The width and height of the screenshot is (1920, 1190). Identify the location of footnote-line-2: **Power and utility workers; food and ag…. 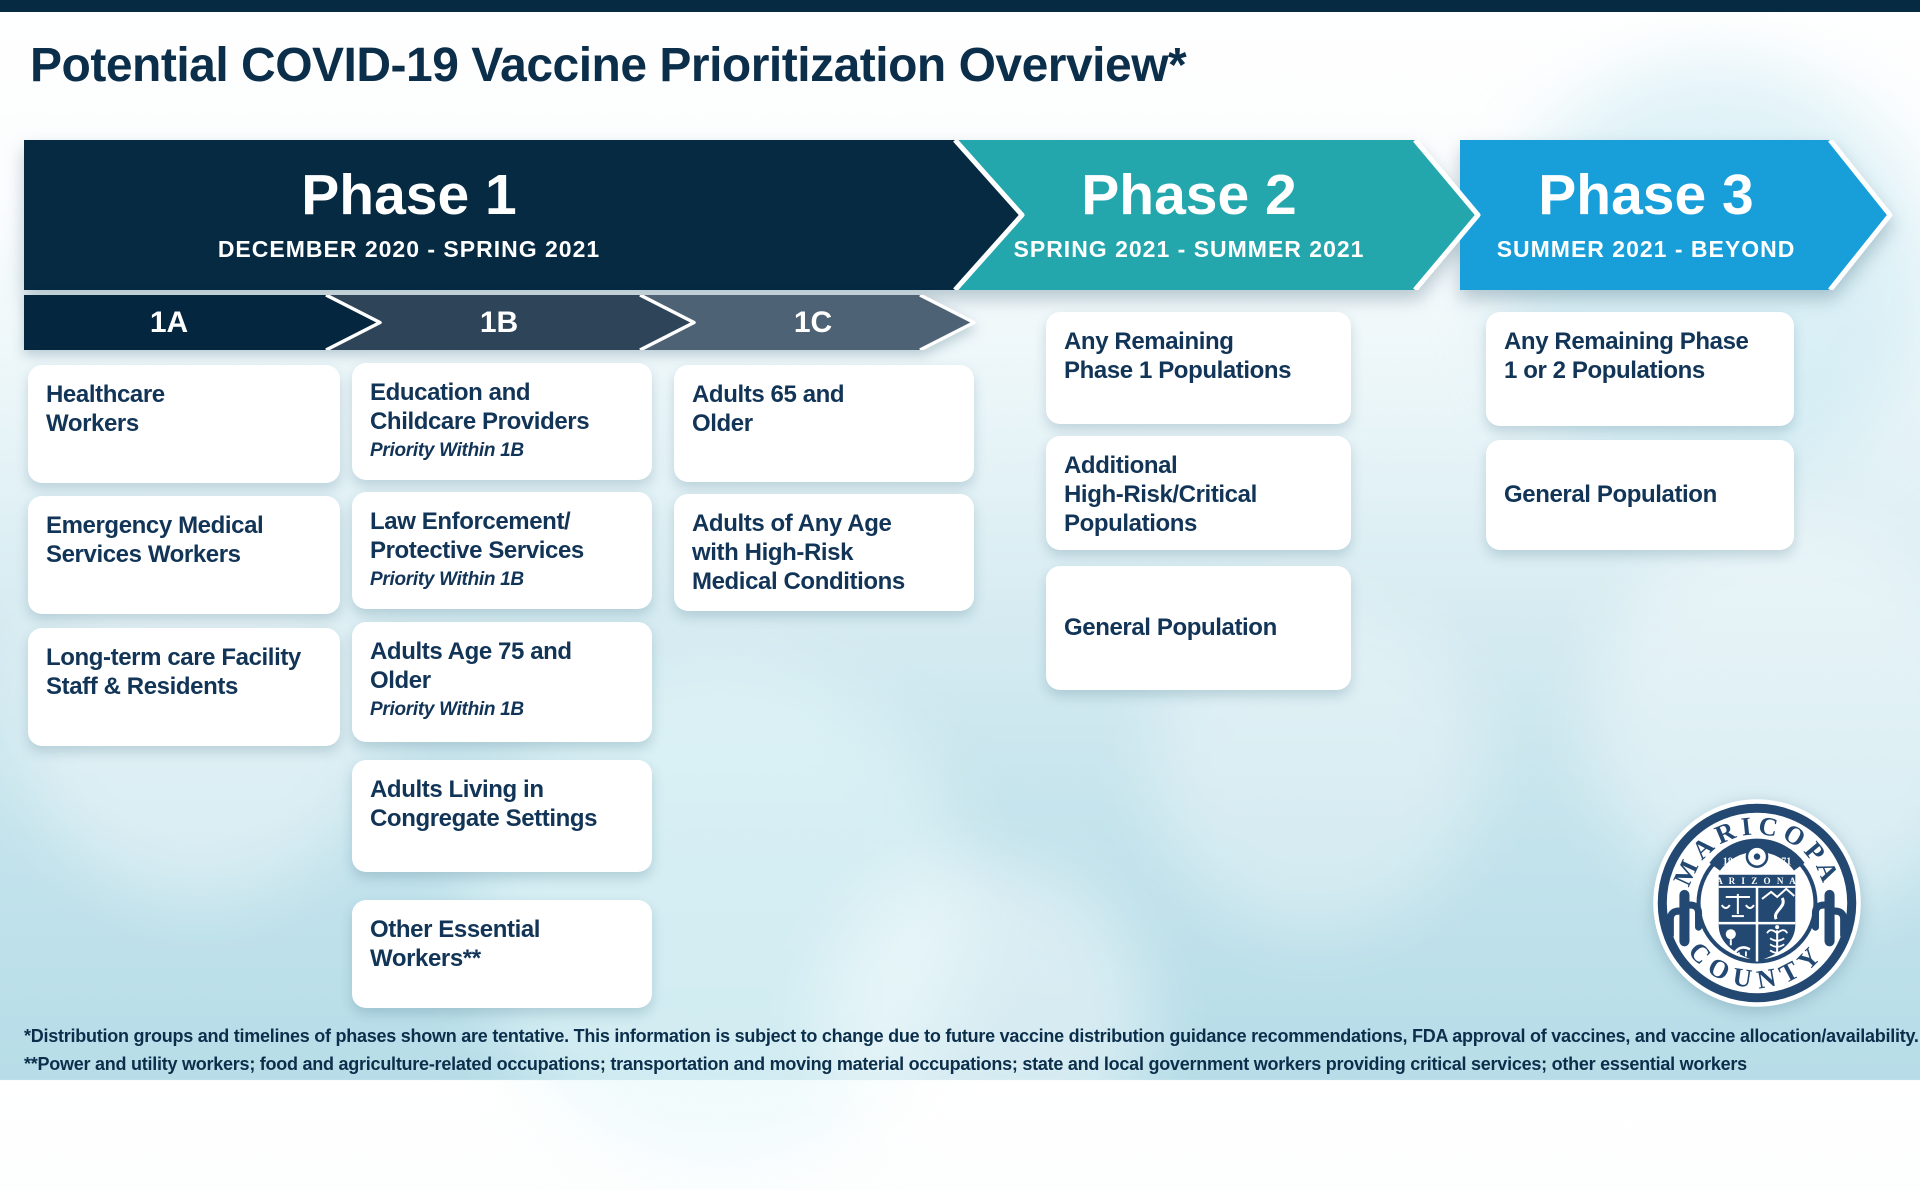
(885, 1064).